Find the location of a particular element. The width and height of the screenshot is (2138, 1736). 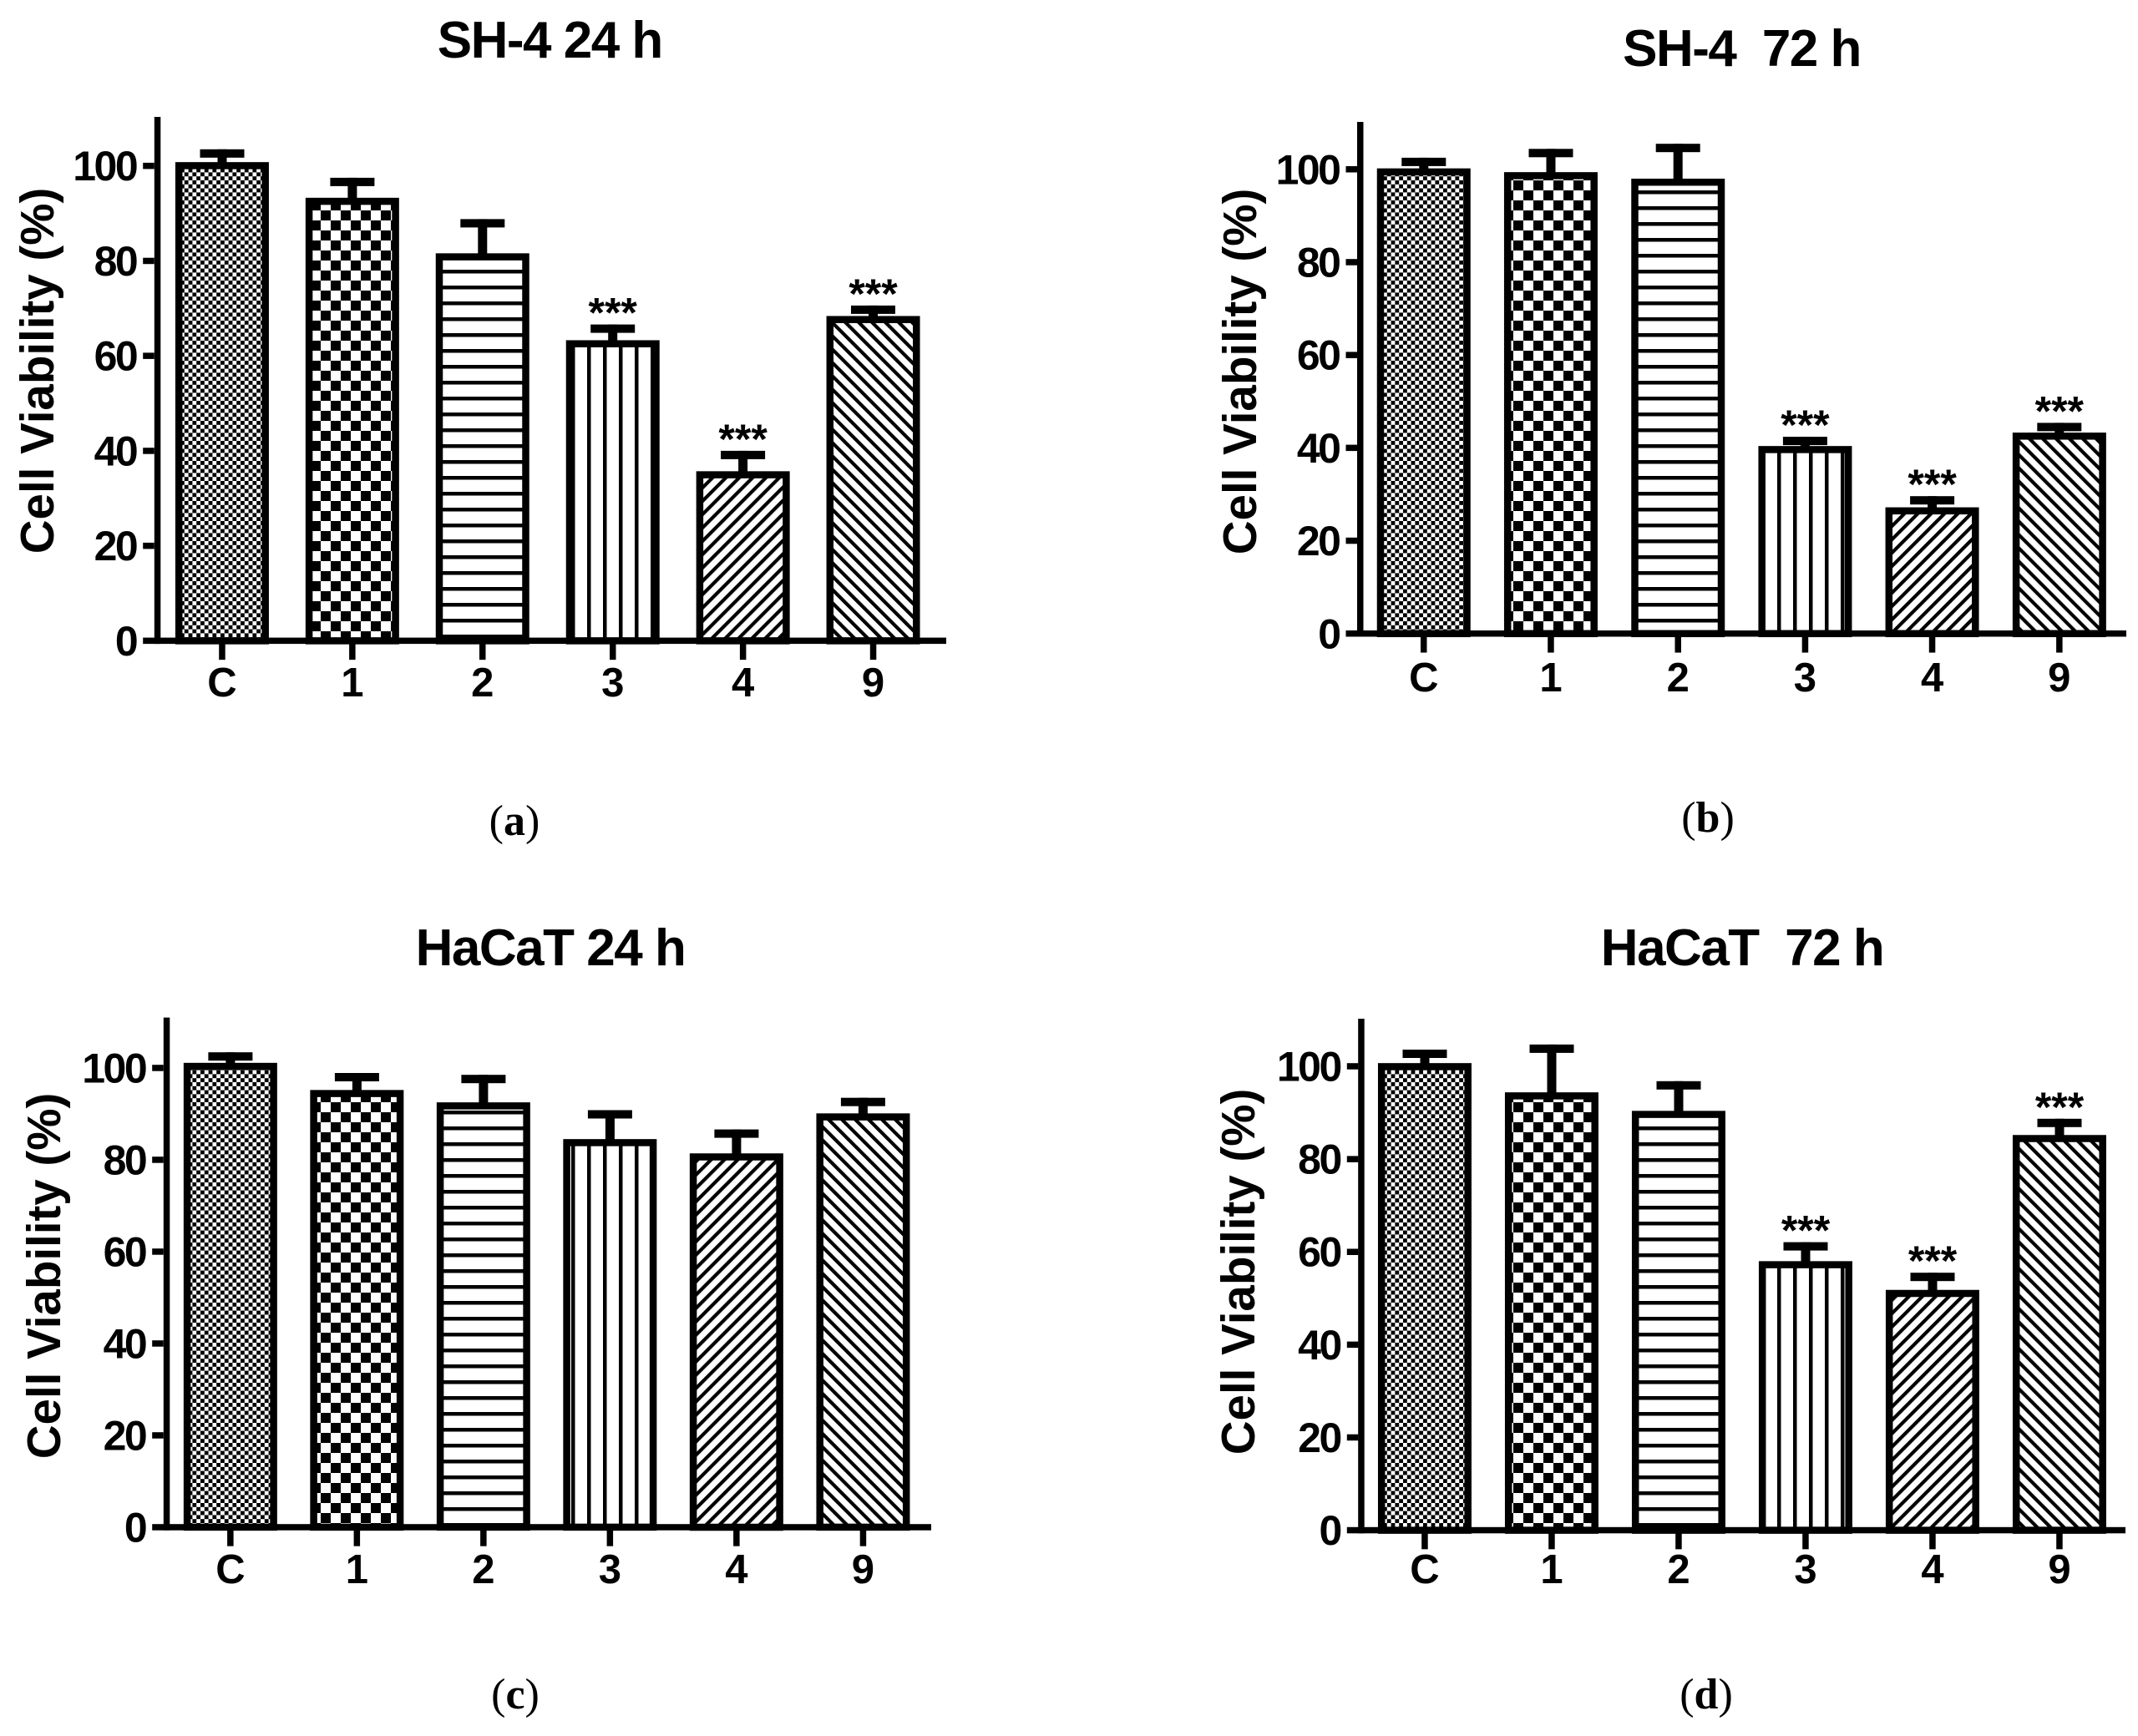

svg-text: (a) is located at coordinates (514, 821).